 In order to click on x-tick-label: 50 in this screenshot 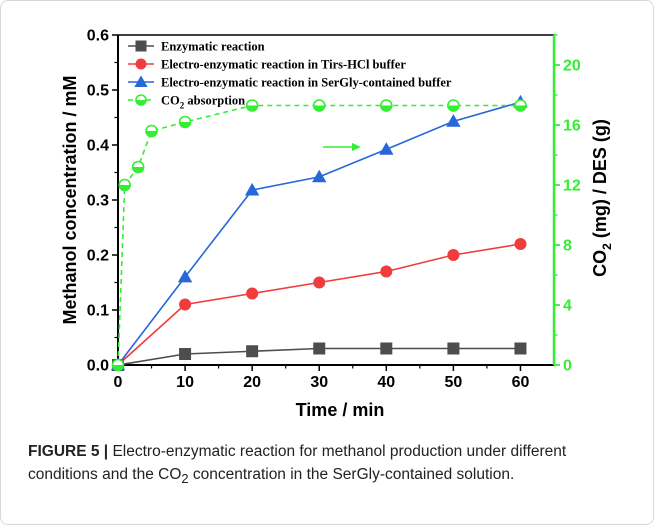, I will do `click(453, 382)`.